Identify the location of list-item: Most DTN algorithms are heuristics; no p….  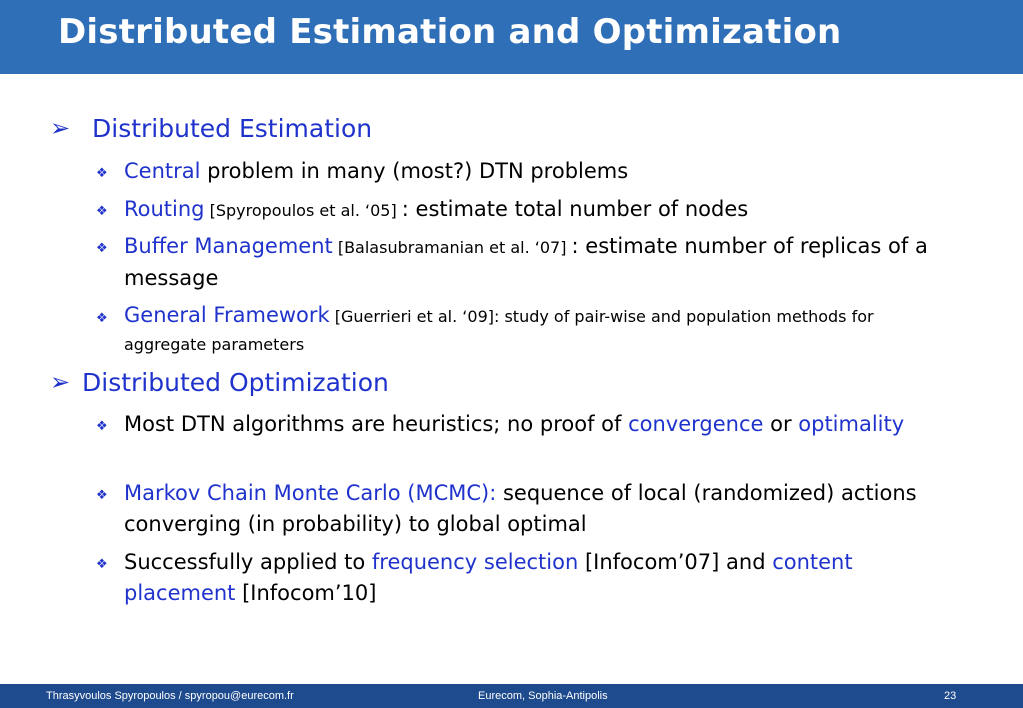
(539, 424).